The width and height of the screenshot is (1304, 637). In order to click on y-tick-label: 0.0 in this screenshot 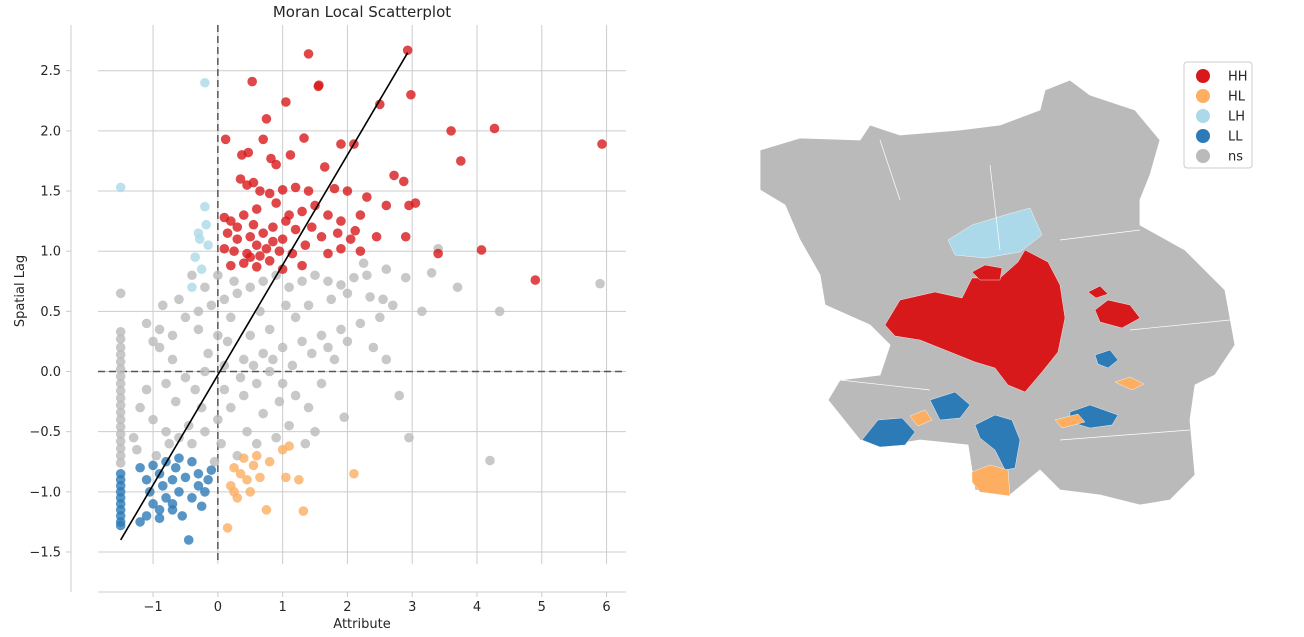, I will do `click(50, 372)`.